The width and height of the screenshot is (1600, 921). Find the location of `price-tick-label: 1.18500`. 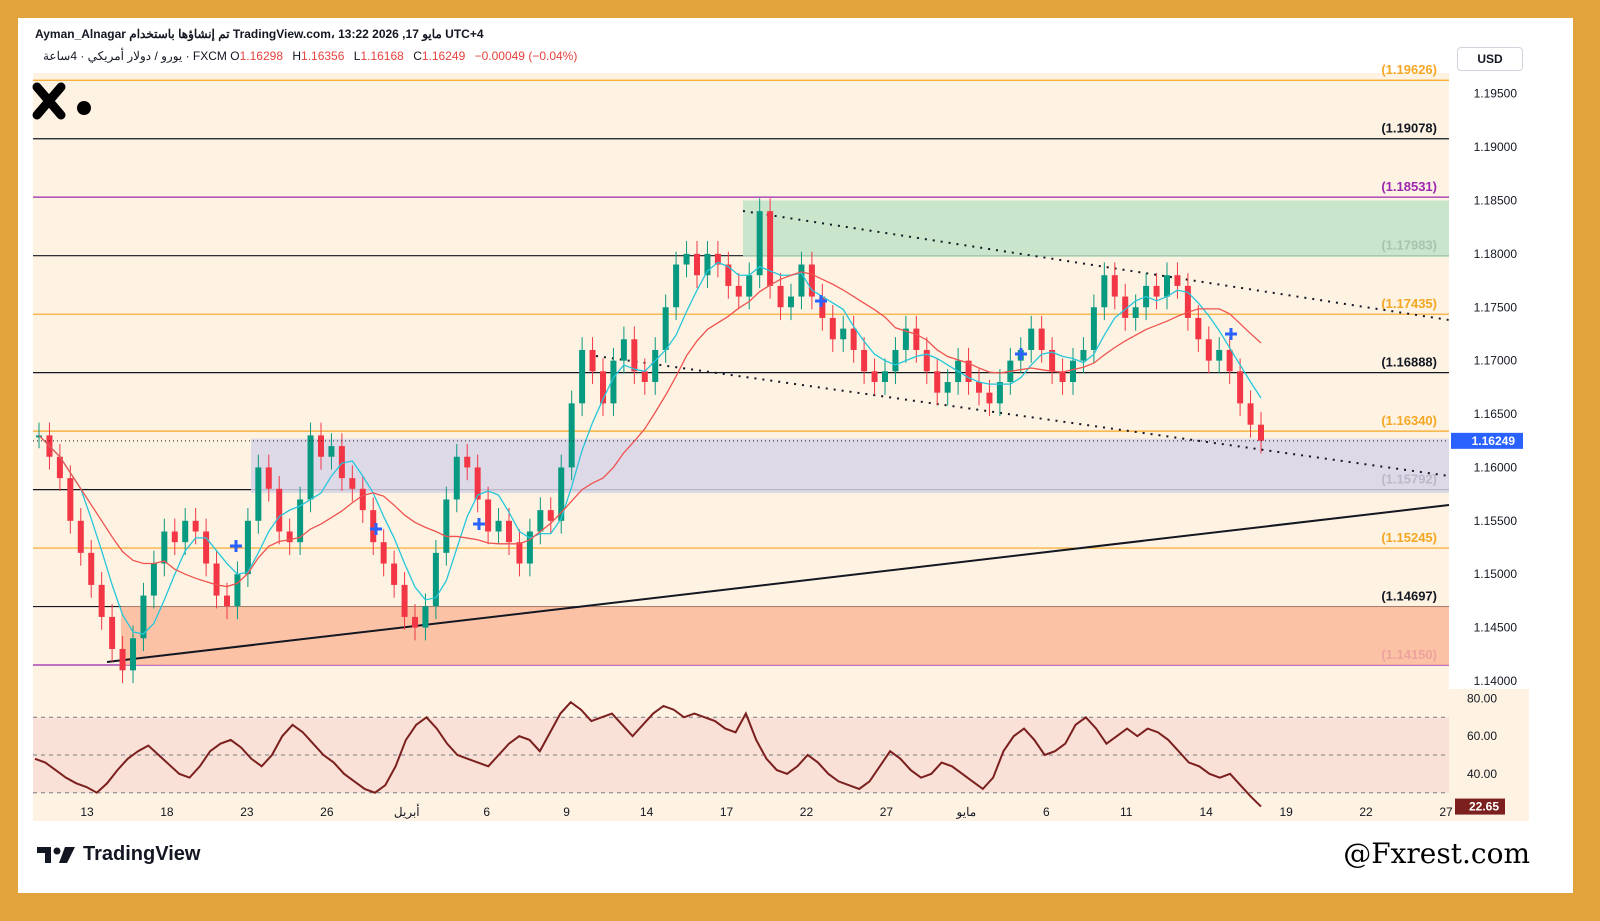

price-tick-label: 1.18500 is located at coordinates (1496, 200).